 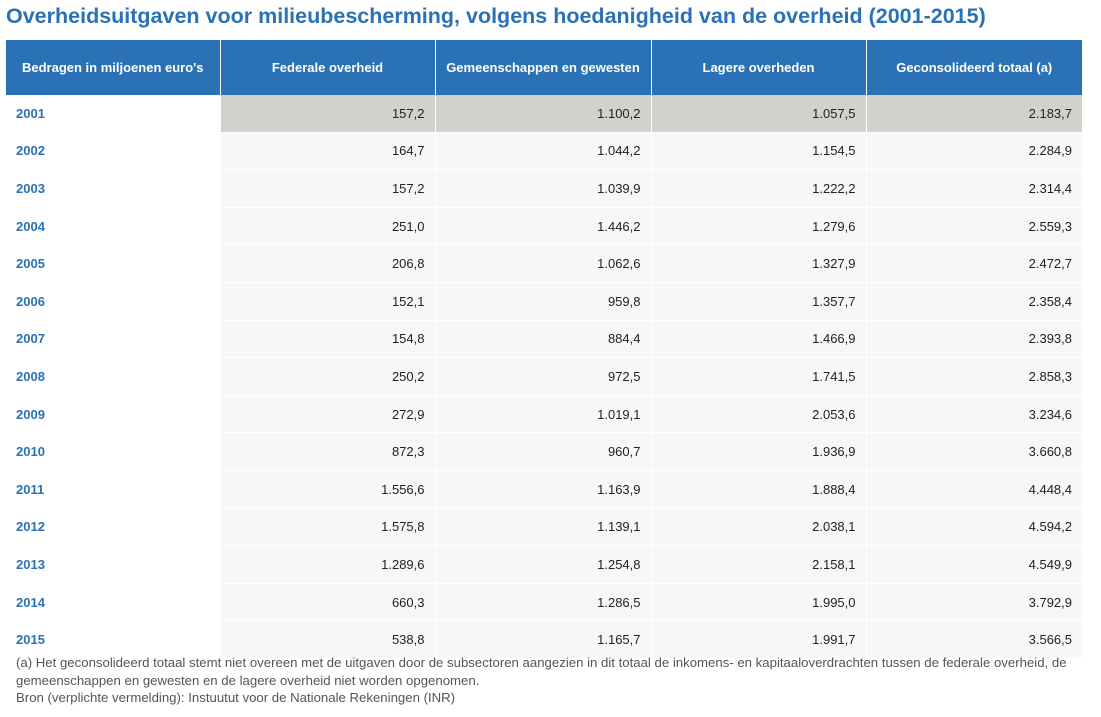 I want to click on local-cell: 1.991,7, so click(x=759, y=639).